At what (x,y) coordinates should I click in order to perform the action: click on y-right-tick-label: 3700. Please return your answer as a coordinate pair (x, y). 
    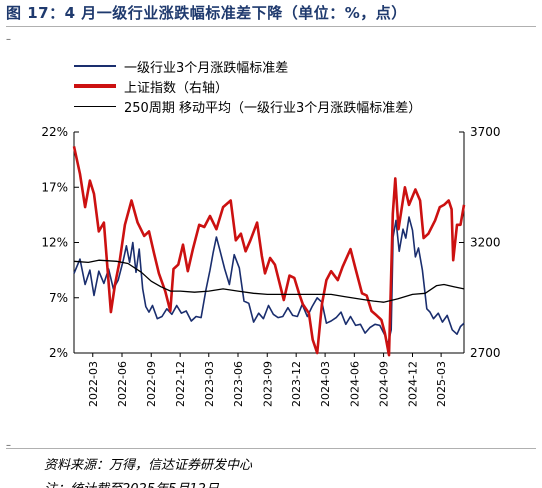
    Looking at the image, I should click on (485, 132).